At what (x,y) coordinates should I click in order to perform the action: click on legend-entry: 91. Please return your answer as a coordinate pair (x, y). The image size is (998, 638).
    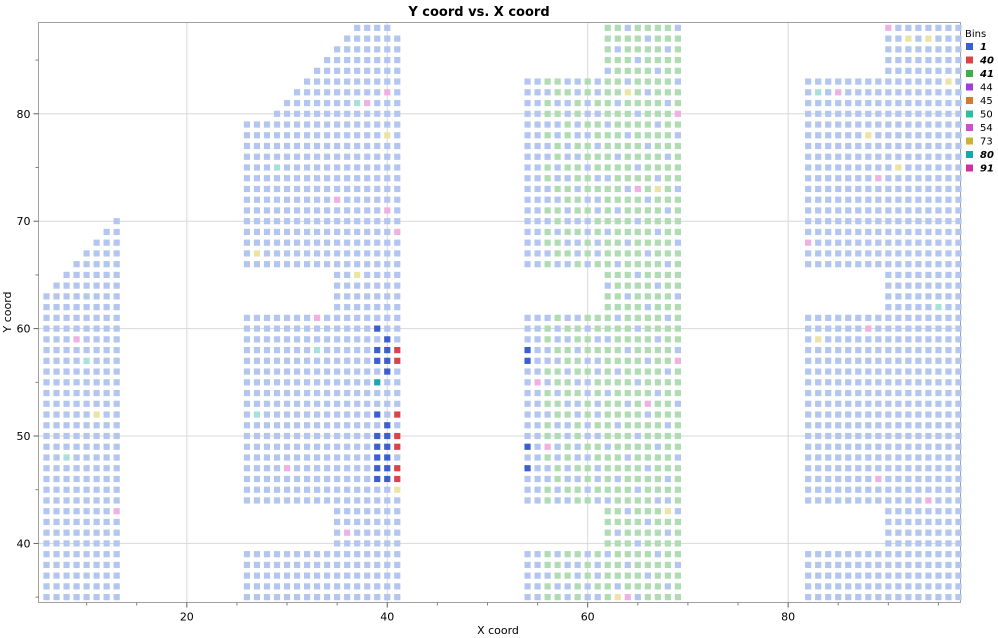
    Looking at the image, I should click on (987, 169).